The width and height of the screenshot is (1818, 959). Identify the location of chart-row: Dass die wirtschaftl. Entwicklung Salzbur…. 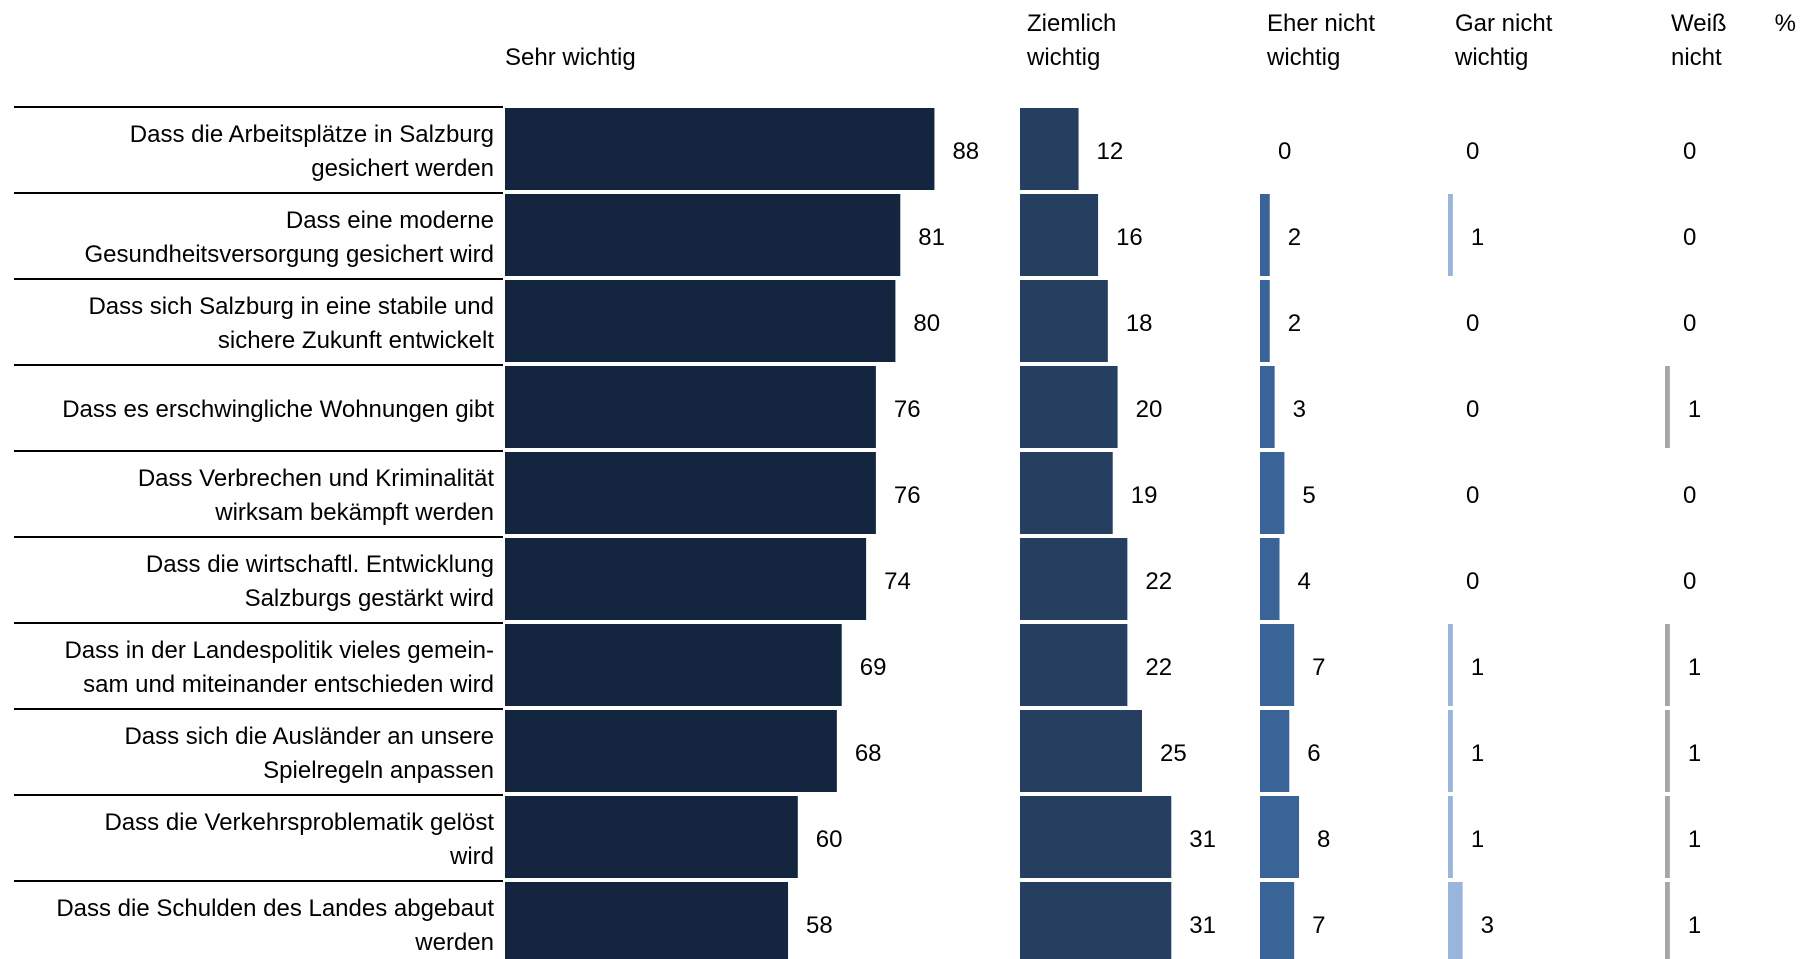
(855, 578).